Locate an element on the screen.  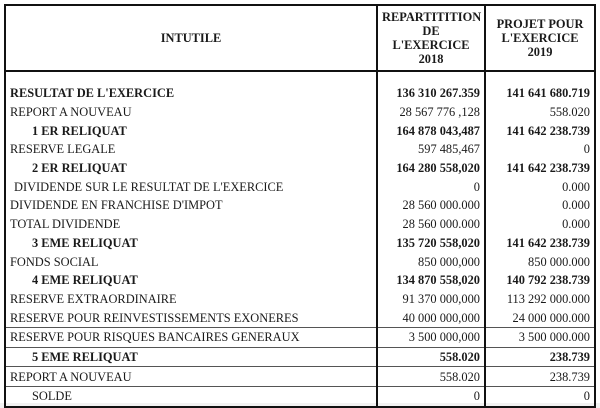
row-label: RESERVE POUR REINVESTISSEMENTS EXONERES is located at coordinates (154, 317).